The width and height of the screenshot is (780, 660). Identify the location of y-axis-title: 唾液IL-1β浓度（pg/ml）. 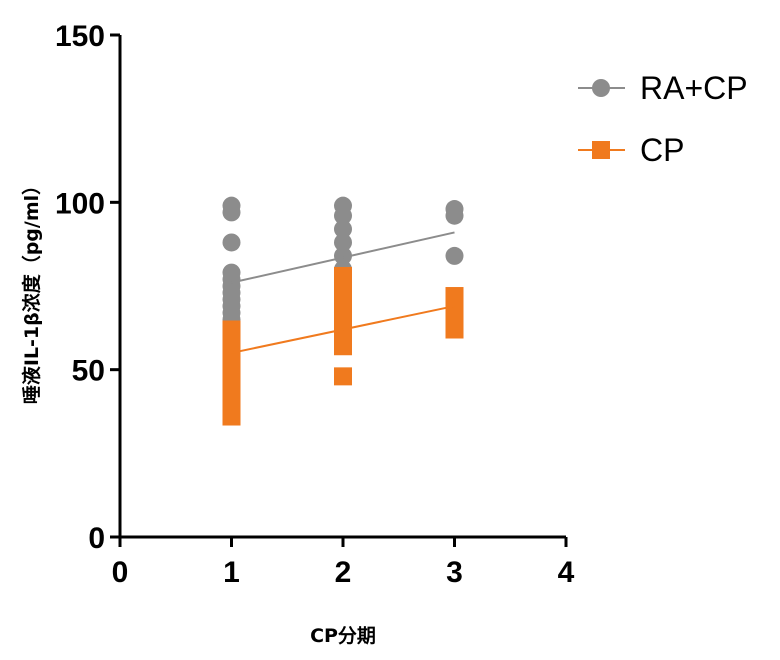
(31, 290).